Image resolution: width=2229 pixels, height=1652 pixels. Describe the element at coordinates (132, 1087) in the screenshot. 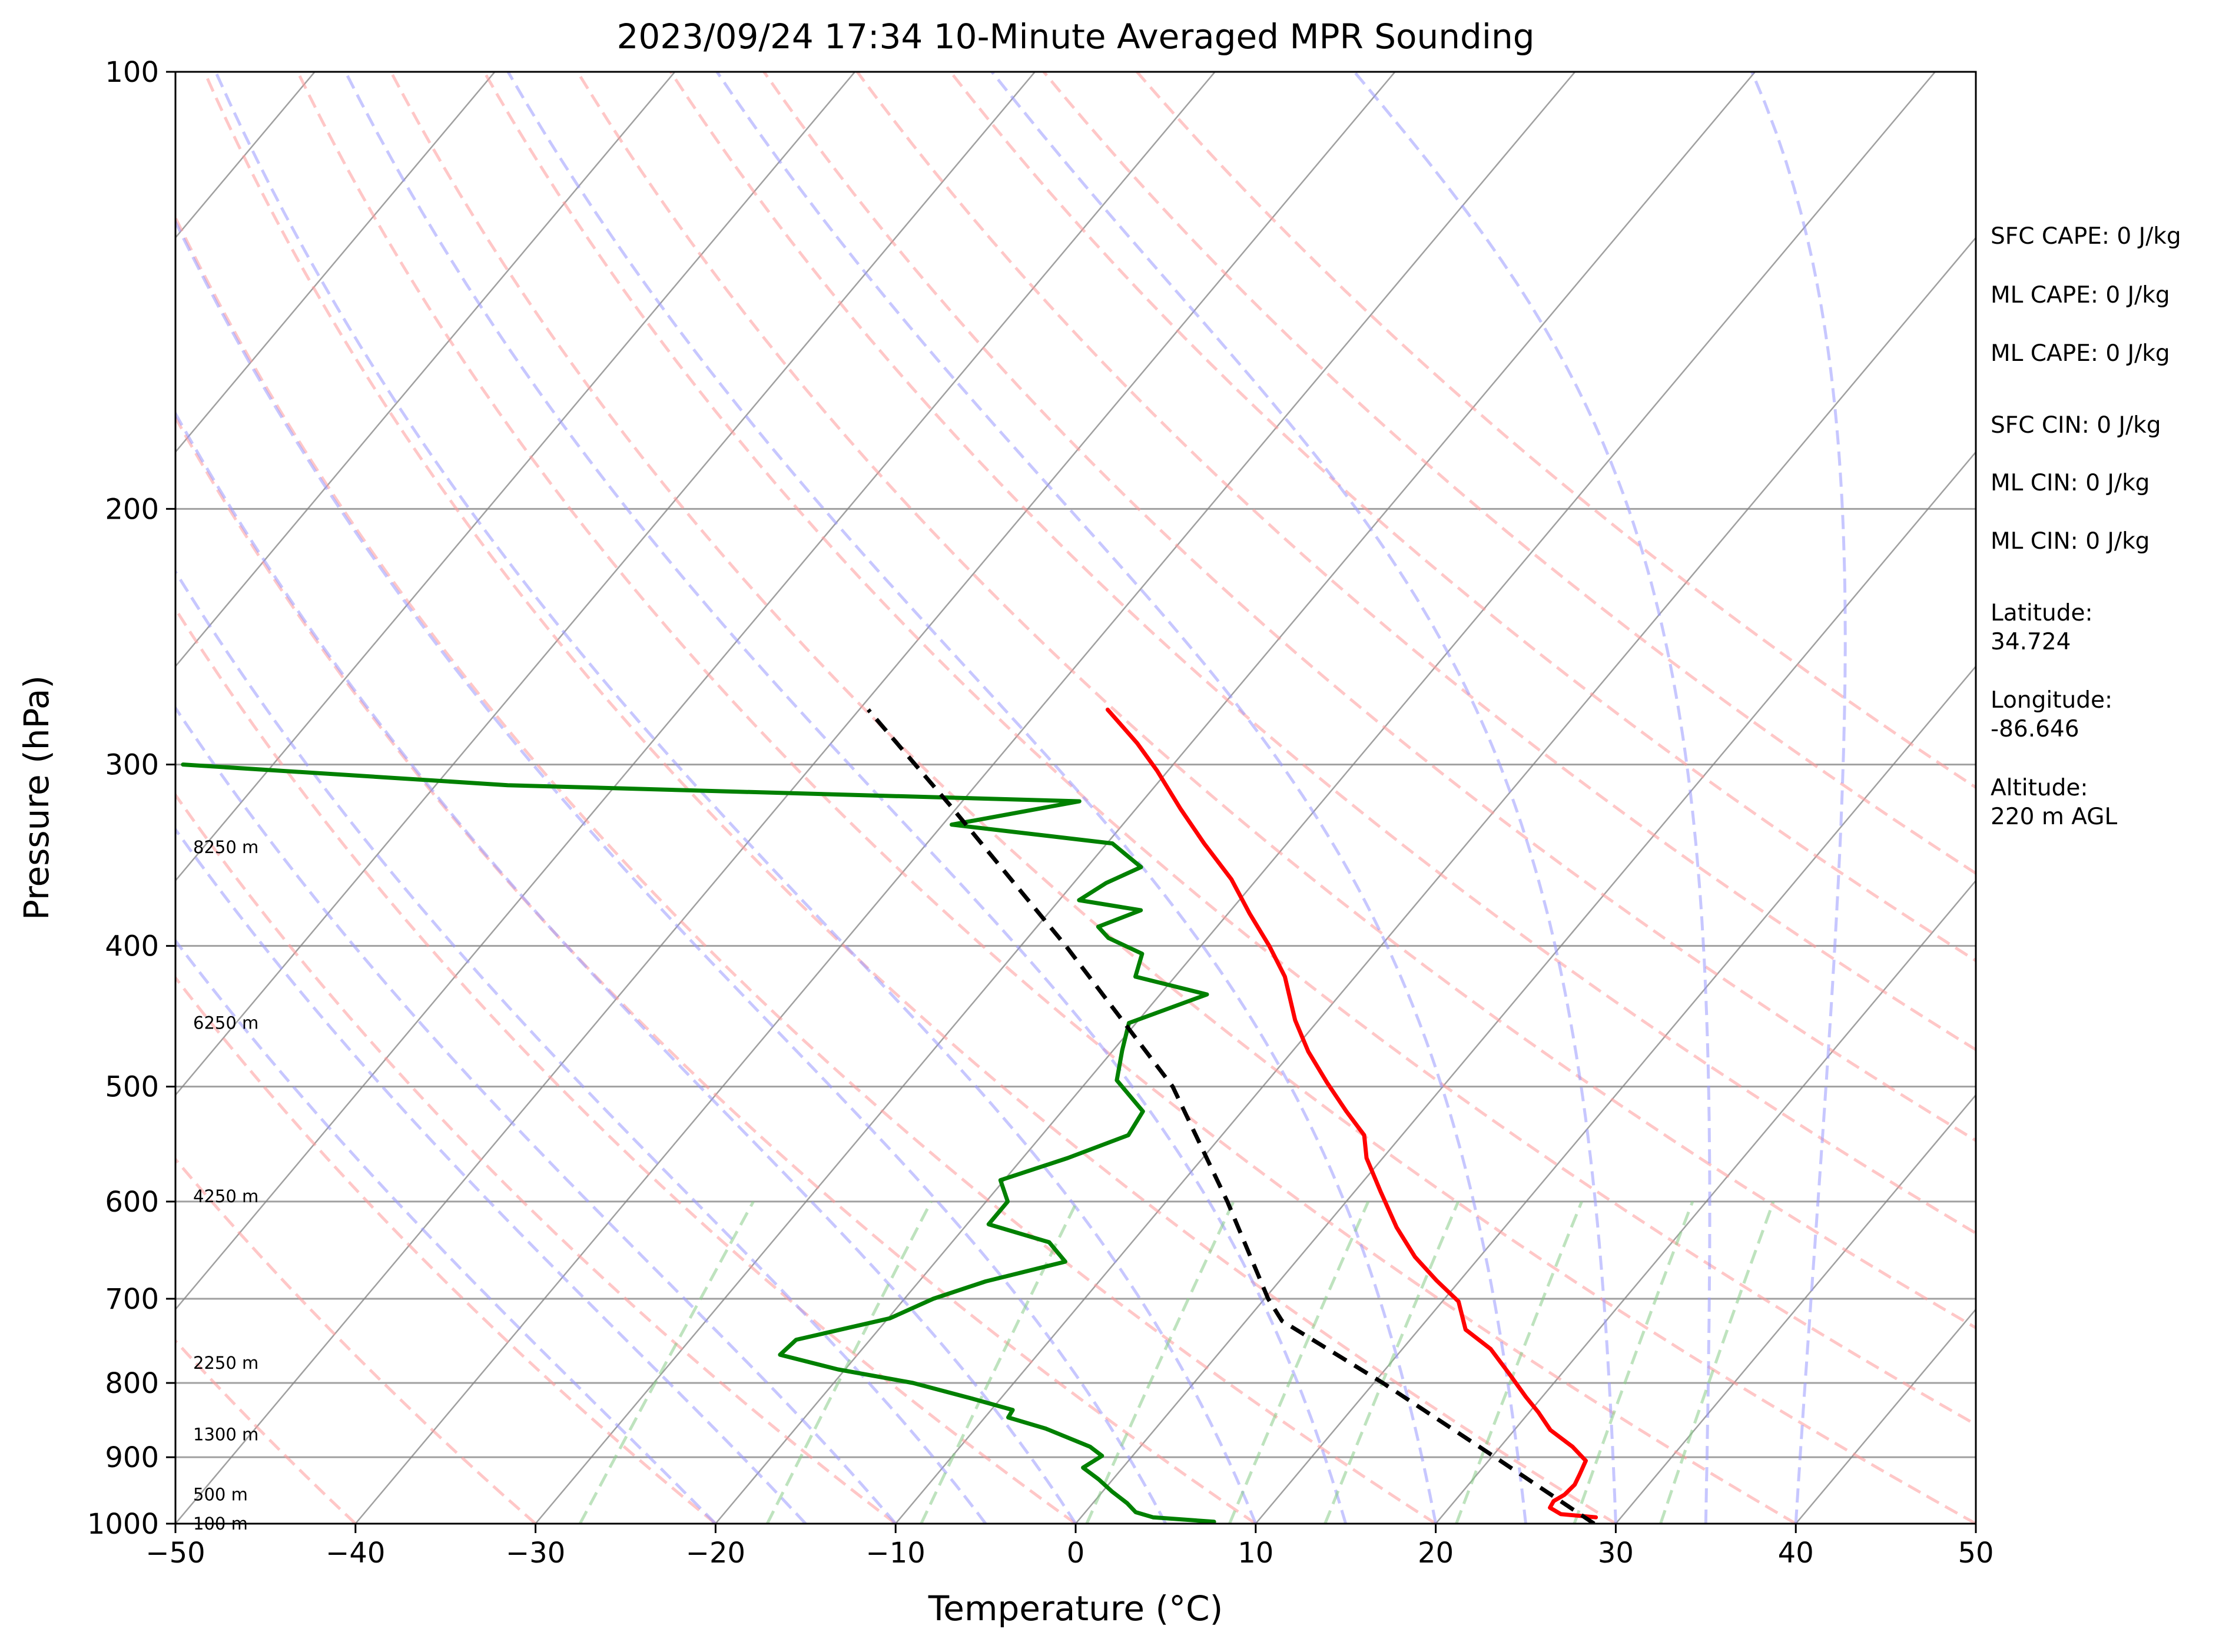

I see `y-tick-label: 500` at that location.